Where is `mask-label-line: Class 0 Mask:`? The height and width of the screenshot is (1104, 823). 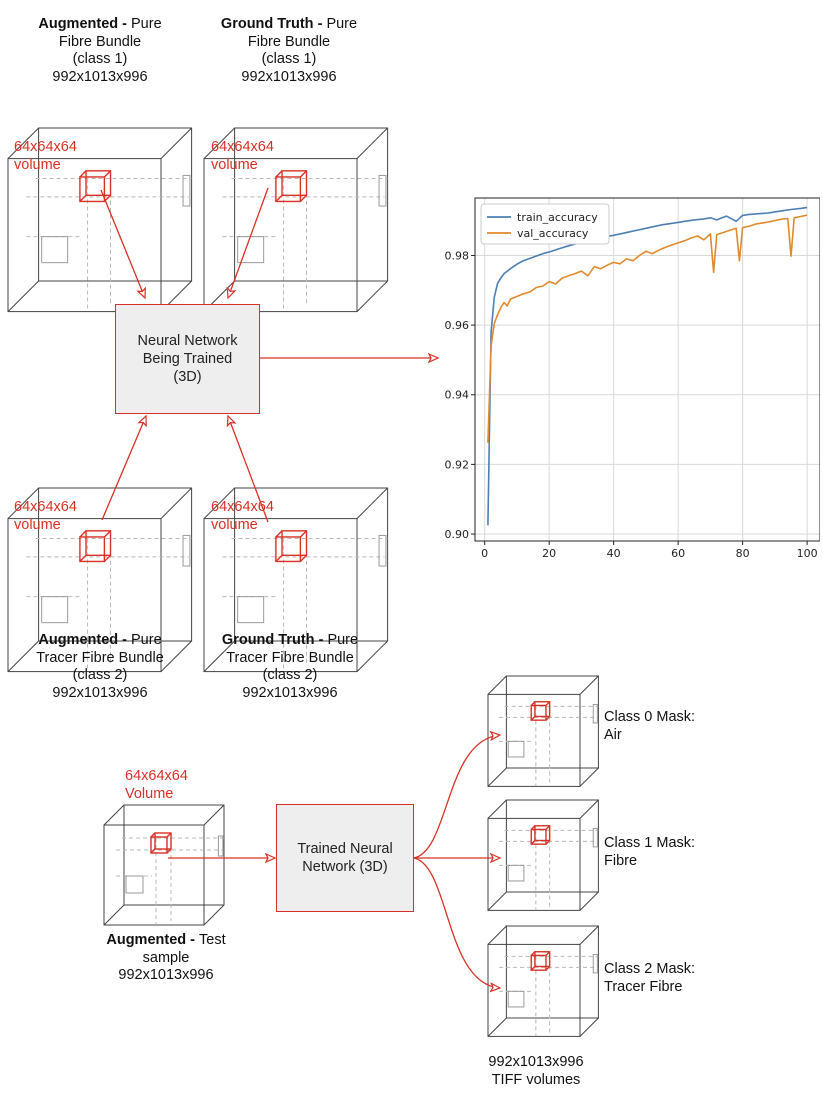 mask-label-line: Class 0 Mask: is located at coordinates (650, 717).